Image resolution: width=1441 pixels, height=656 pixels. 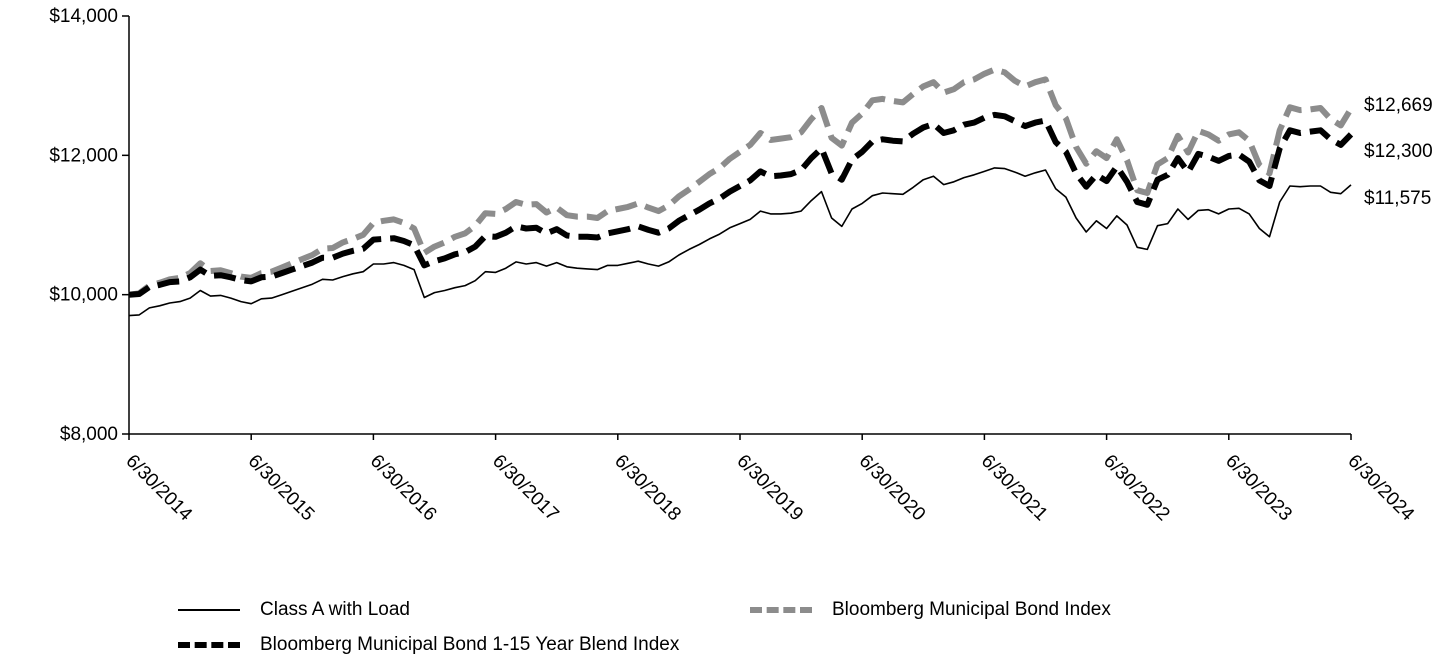 I want to click on y-tick-label: $14,000, so click(x=83, y=16).